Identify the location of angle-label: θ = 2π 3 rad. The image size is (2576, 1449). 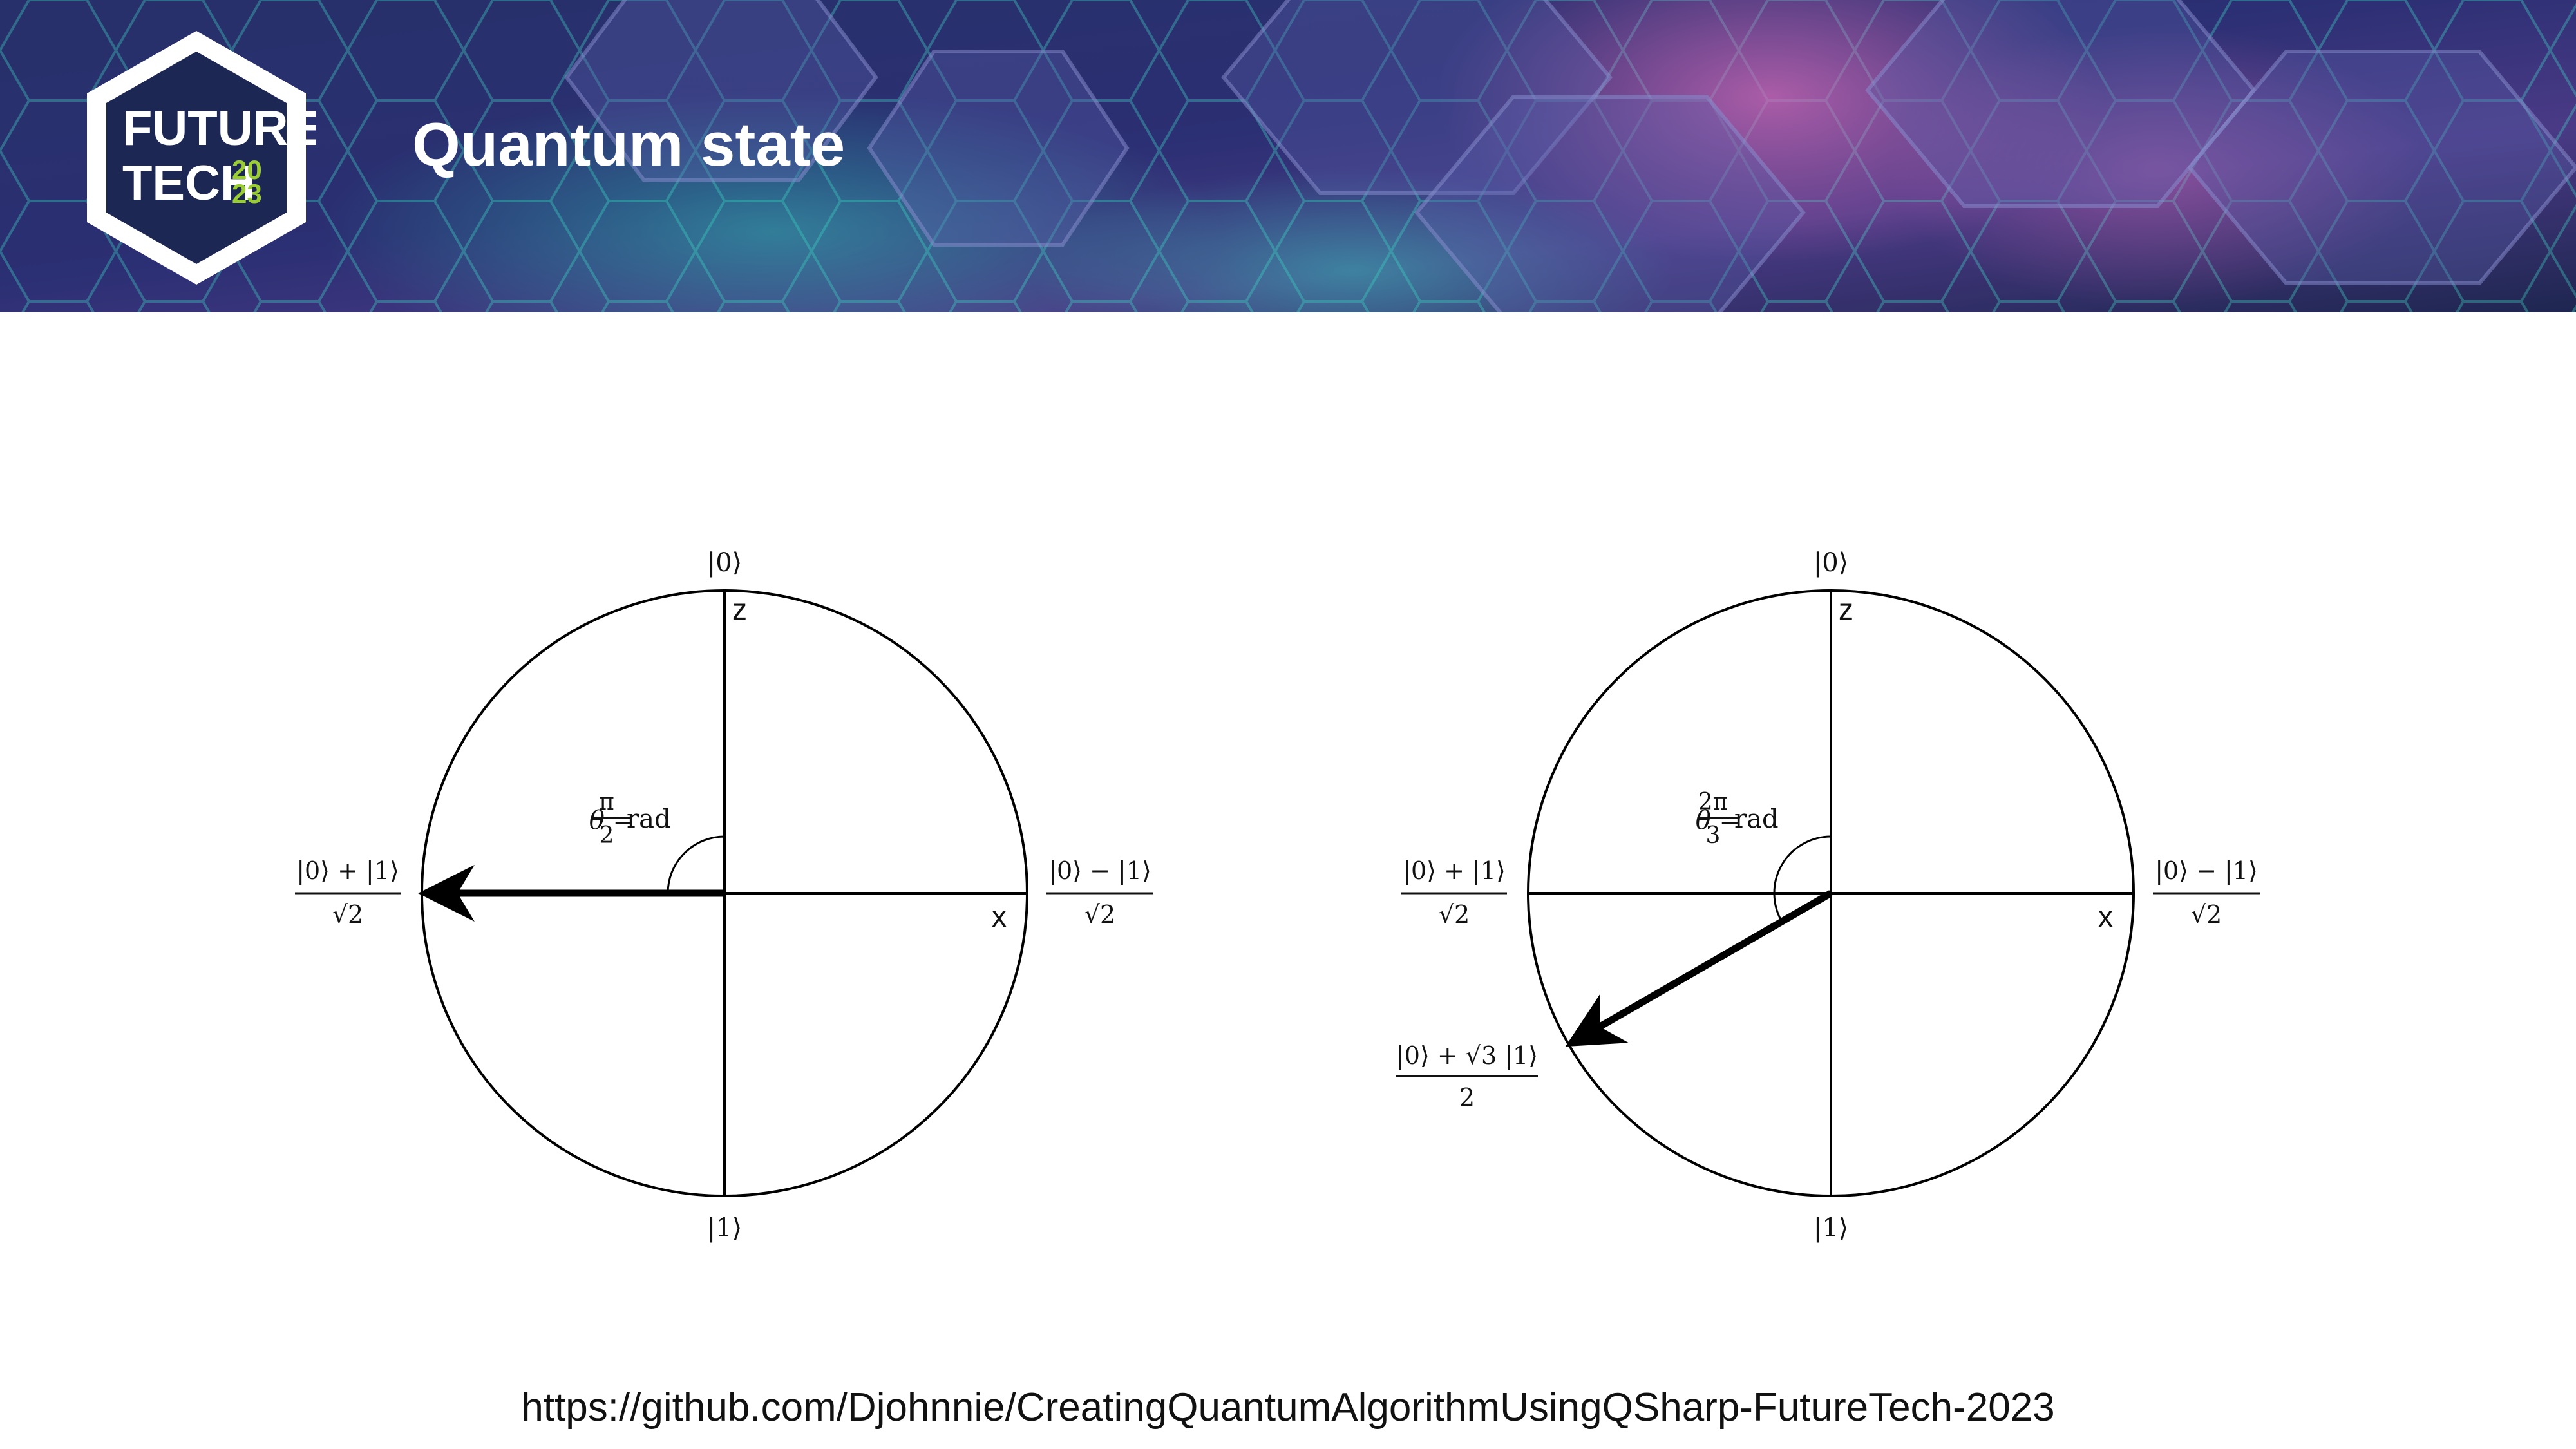
(1737, 819).